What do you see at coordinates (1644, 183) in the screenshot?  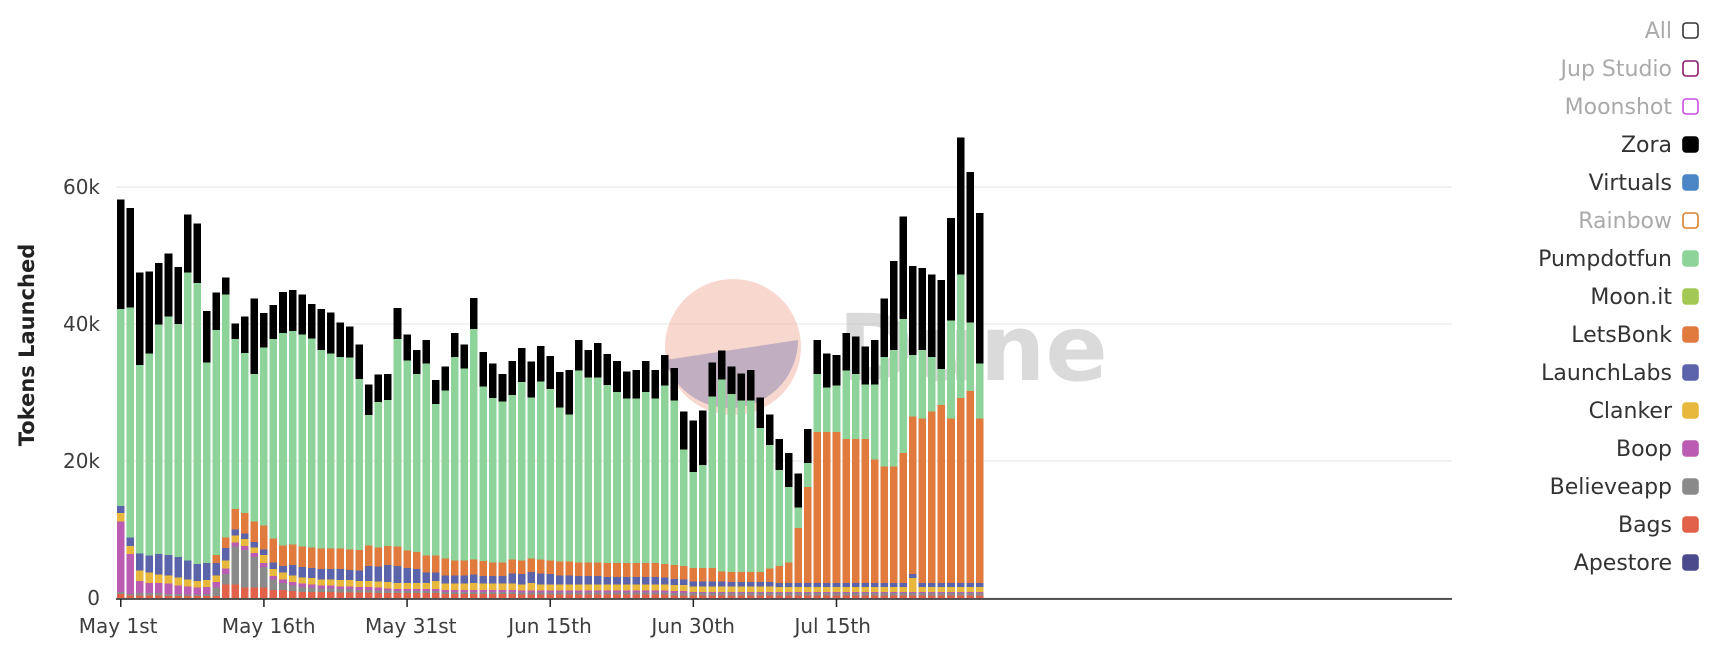 I see `legend-item-virtuals: Virtuals` at bounding box center [1644, 183].